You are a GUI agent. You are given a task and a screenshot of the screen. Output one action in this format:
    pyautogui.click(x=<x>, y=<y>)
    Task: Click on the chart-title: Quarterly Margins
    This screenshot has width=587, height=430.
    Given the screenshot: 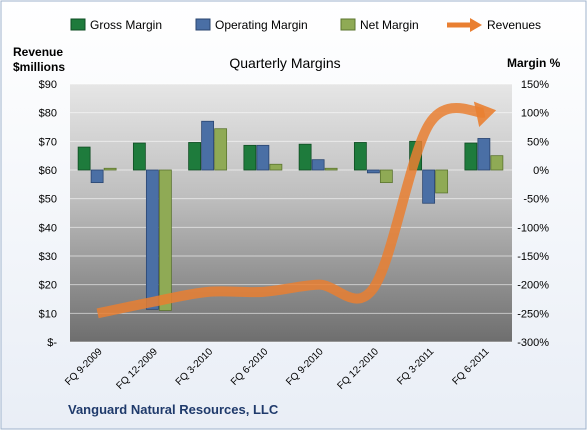 What is the action you would take?
    pyautogui.click(x=284, y=63)
    